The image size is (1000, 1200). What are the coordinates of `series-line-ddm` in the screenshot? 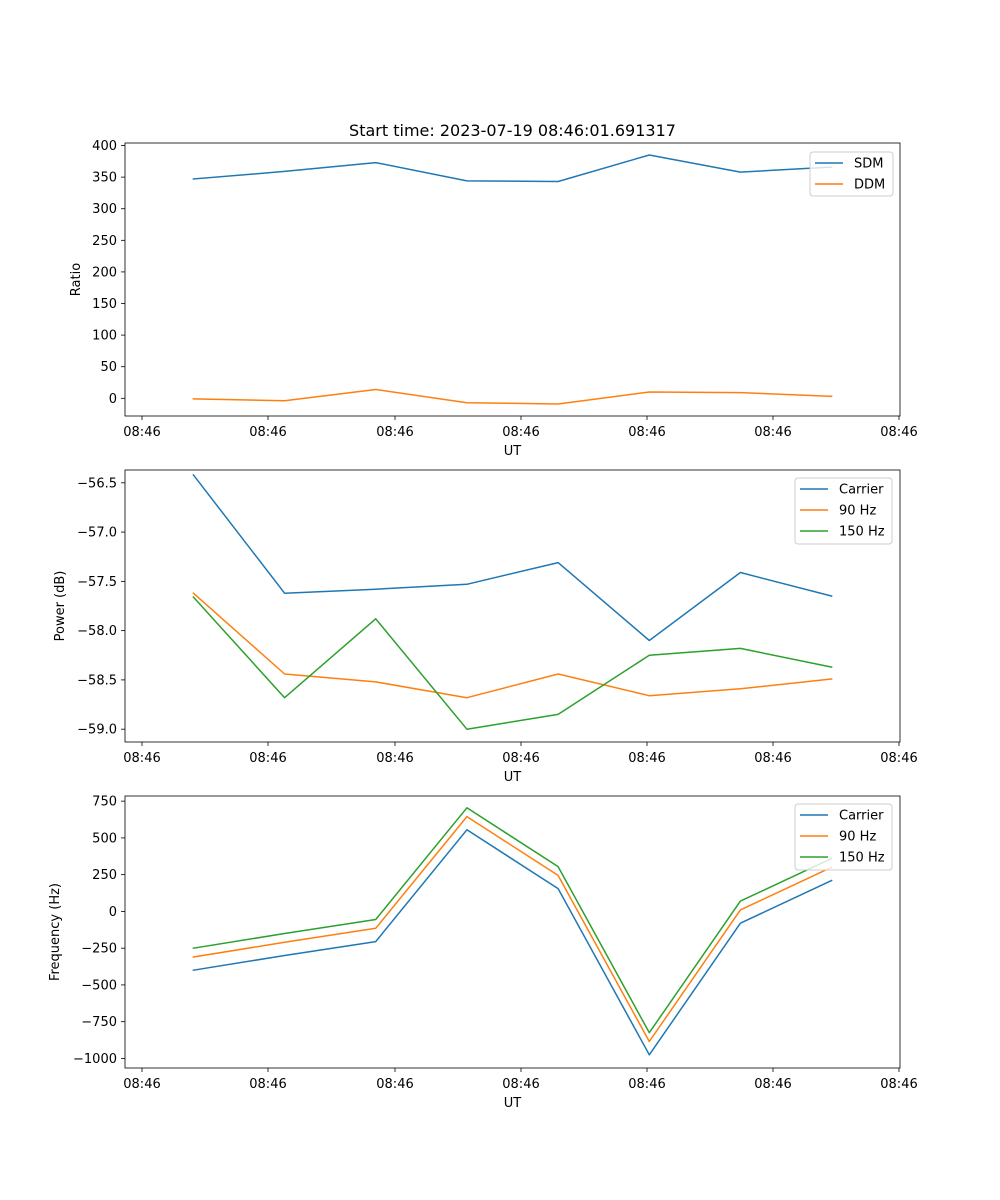 It's located at (512, 396).